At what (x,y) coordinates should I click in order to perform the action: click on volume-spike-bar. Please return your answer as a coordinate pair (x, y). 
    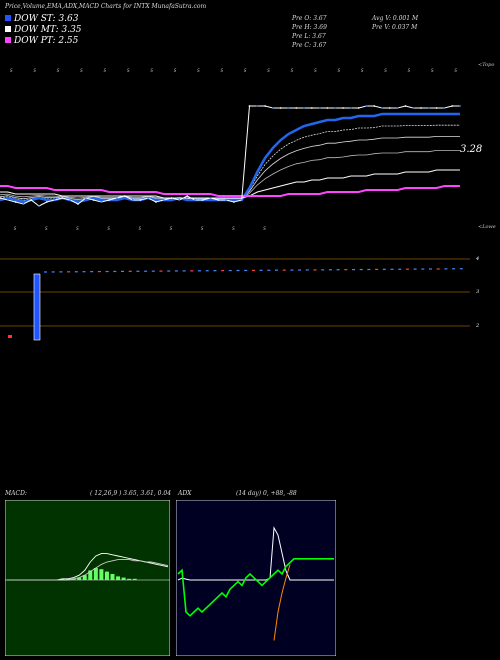
    Looking at the image, I should click on (37, 307).